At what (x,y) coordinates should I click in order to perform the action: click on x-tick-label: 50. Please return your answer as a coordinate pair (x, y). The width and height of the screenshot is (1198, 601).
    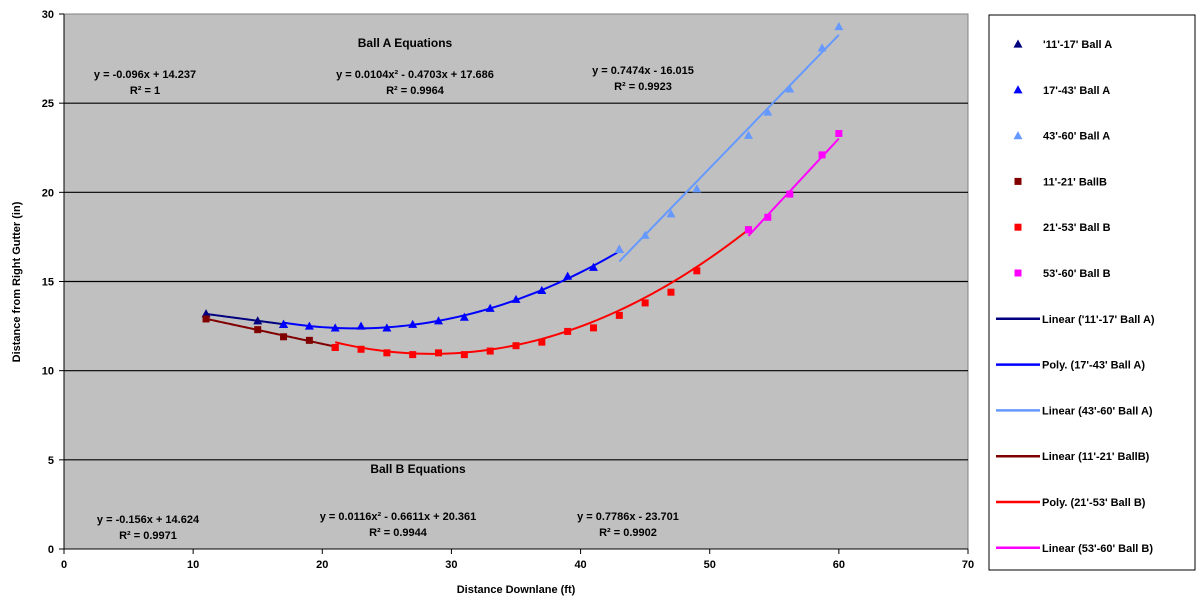
    Looking at the image, I should click on (710, 565).